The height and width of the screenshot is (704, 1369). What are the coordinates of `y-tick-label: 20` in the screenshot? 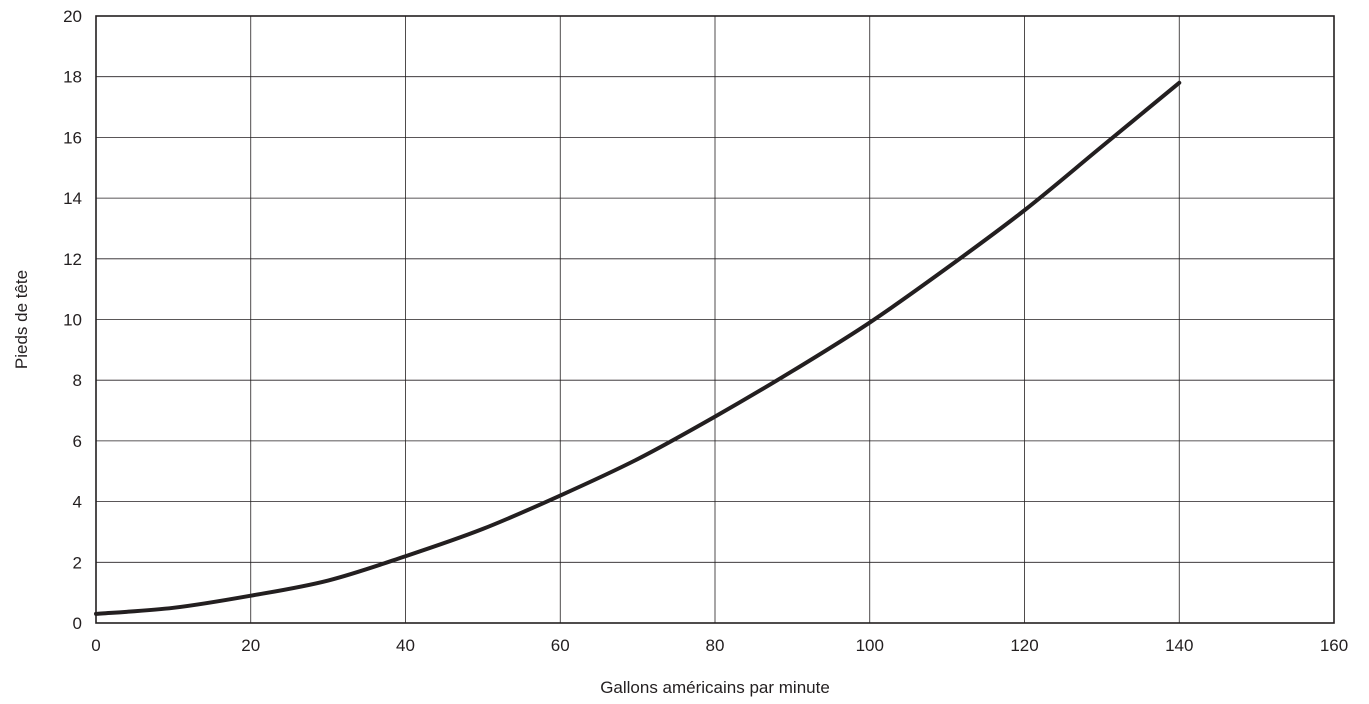 It's located at (72, 16).